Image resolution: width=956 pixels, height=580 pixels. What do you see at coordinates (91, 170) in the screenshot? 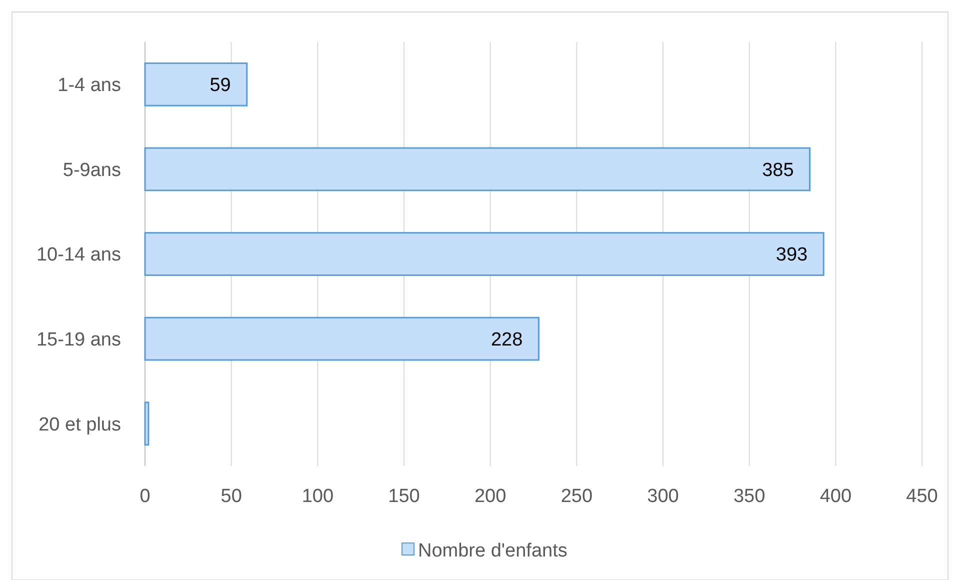
I see `y-tick-label: 5-9ans` at bounding box center [91, 170].